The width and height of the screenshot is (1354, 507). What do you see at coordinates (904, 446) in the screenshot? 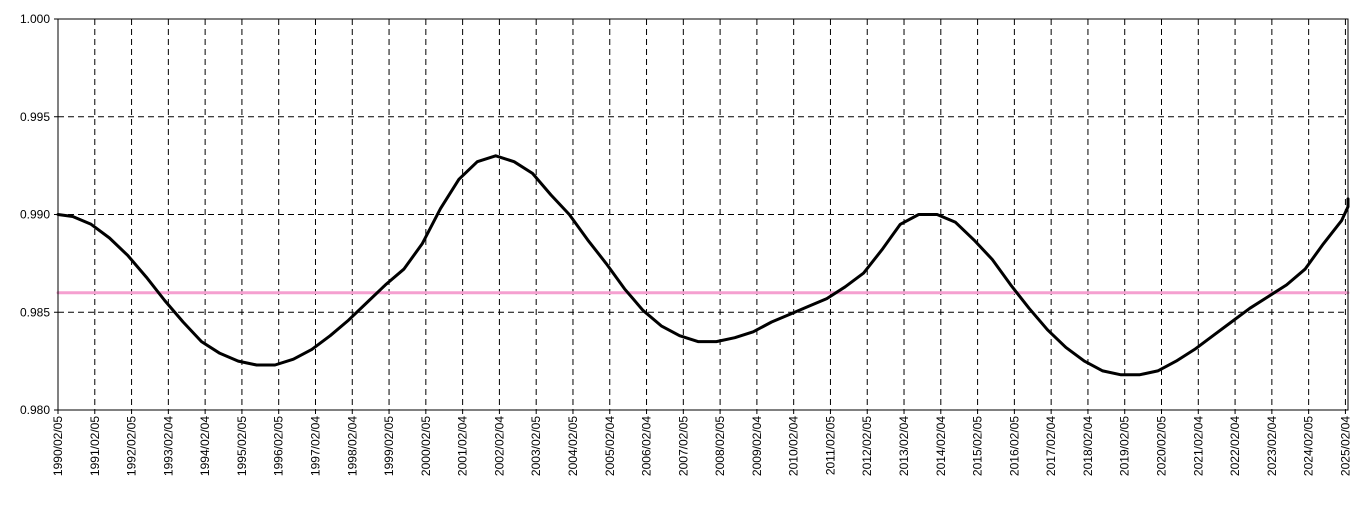
I see `x-tick-label: 2013/02/04` at bounding box center [904, 446].